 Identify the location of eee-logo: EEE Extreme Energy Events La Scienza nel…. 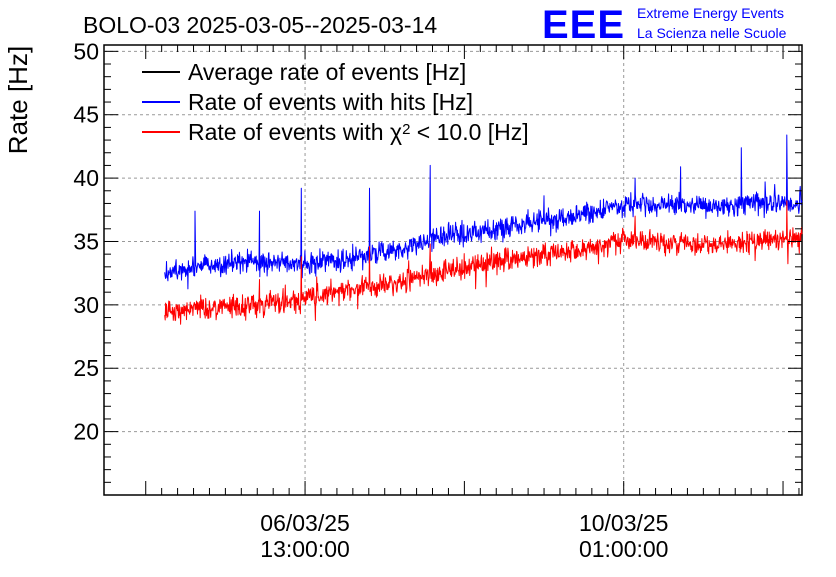
(664, 25).